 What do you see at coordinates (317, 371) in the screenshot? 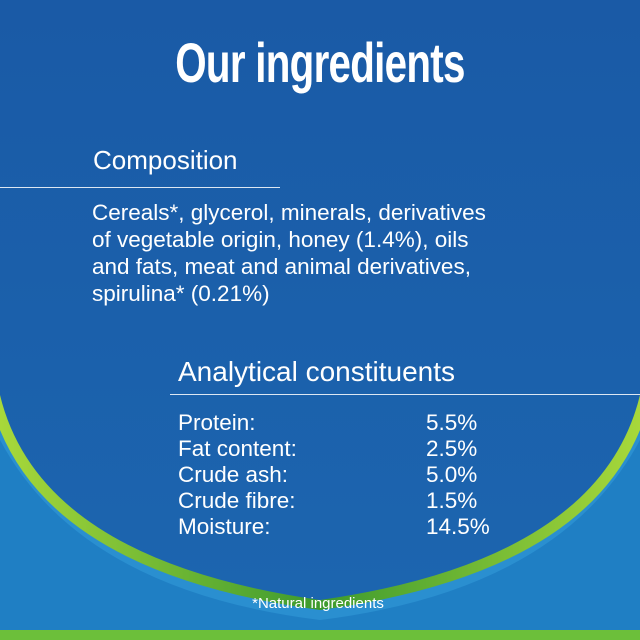
I see `analytical-heading: Analytical constituents` at bounding box center [317, 371].